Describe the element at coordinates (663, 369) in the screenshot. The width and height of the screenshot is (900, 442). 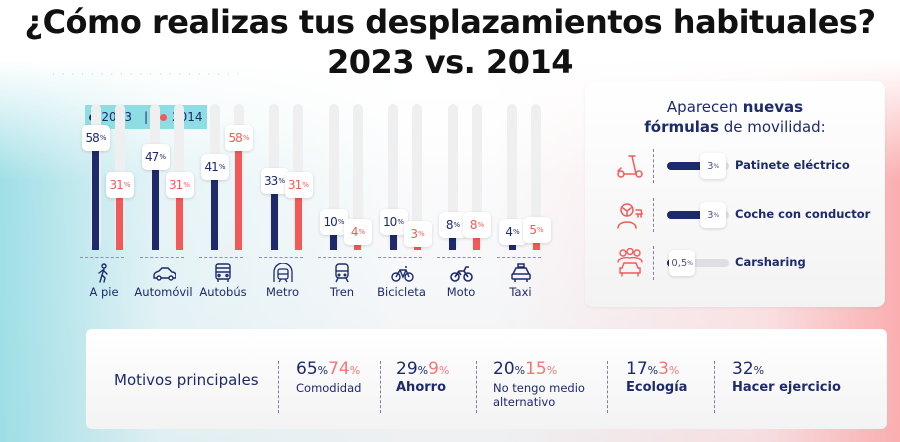
I see `value-2014: 3` at that location.